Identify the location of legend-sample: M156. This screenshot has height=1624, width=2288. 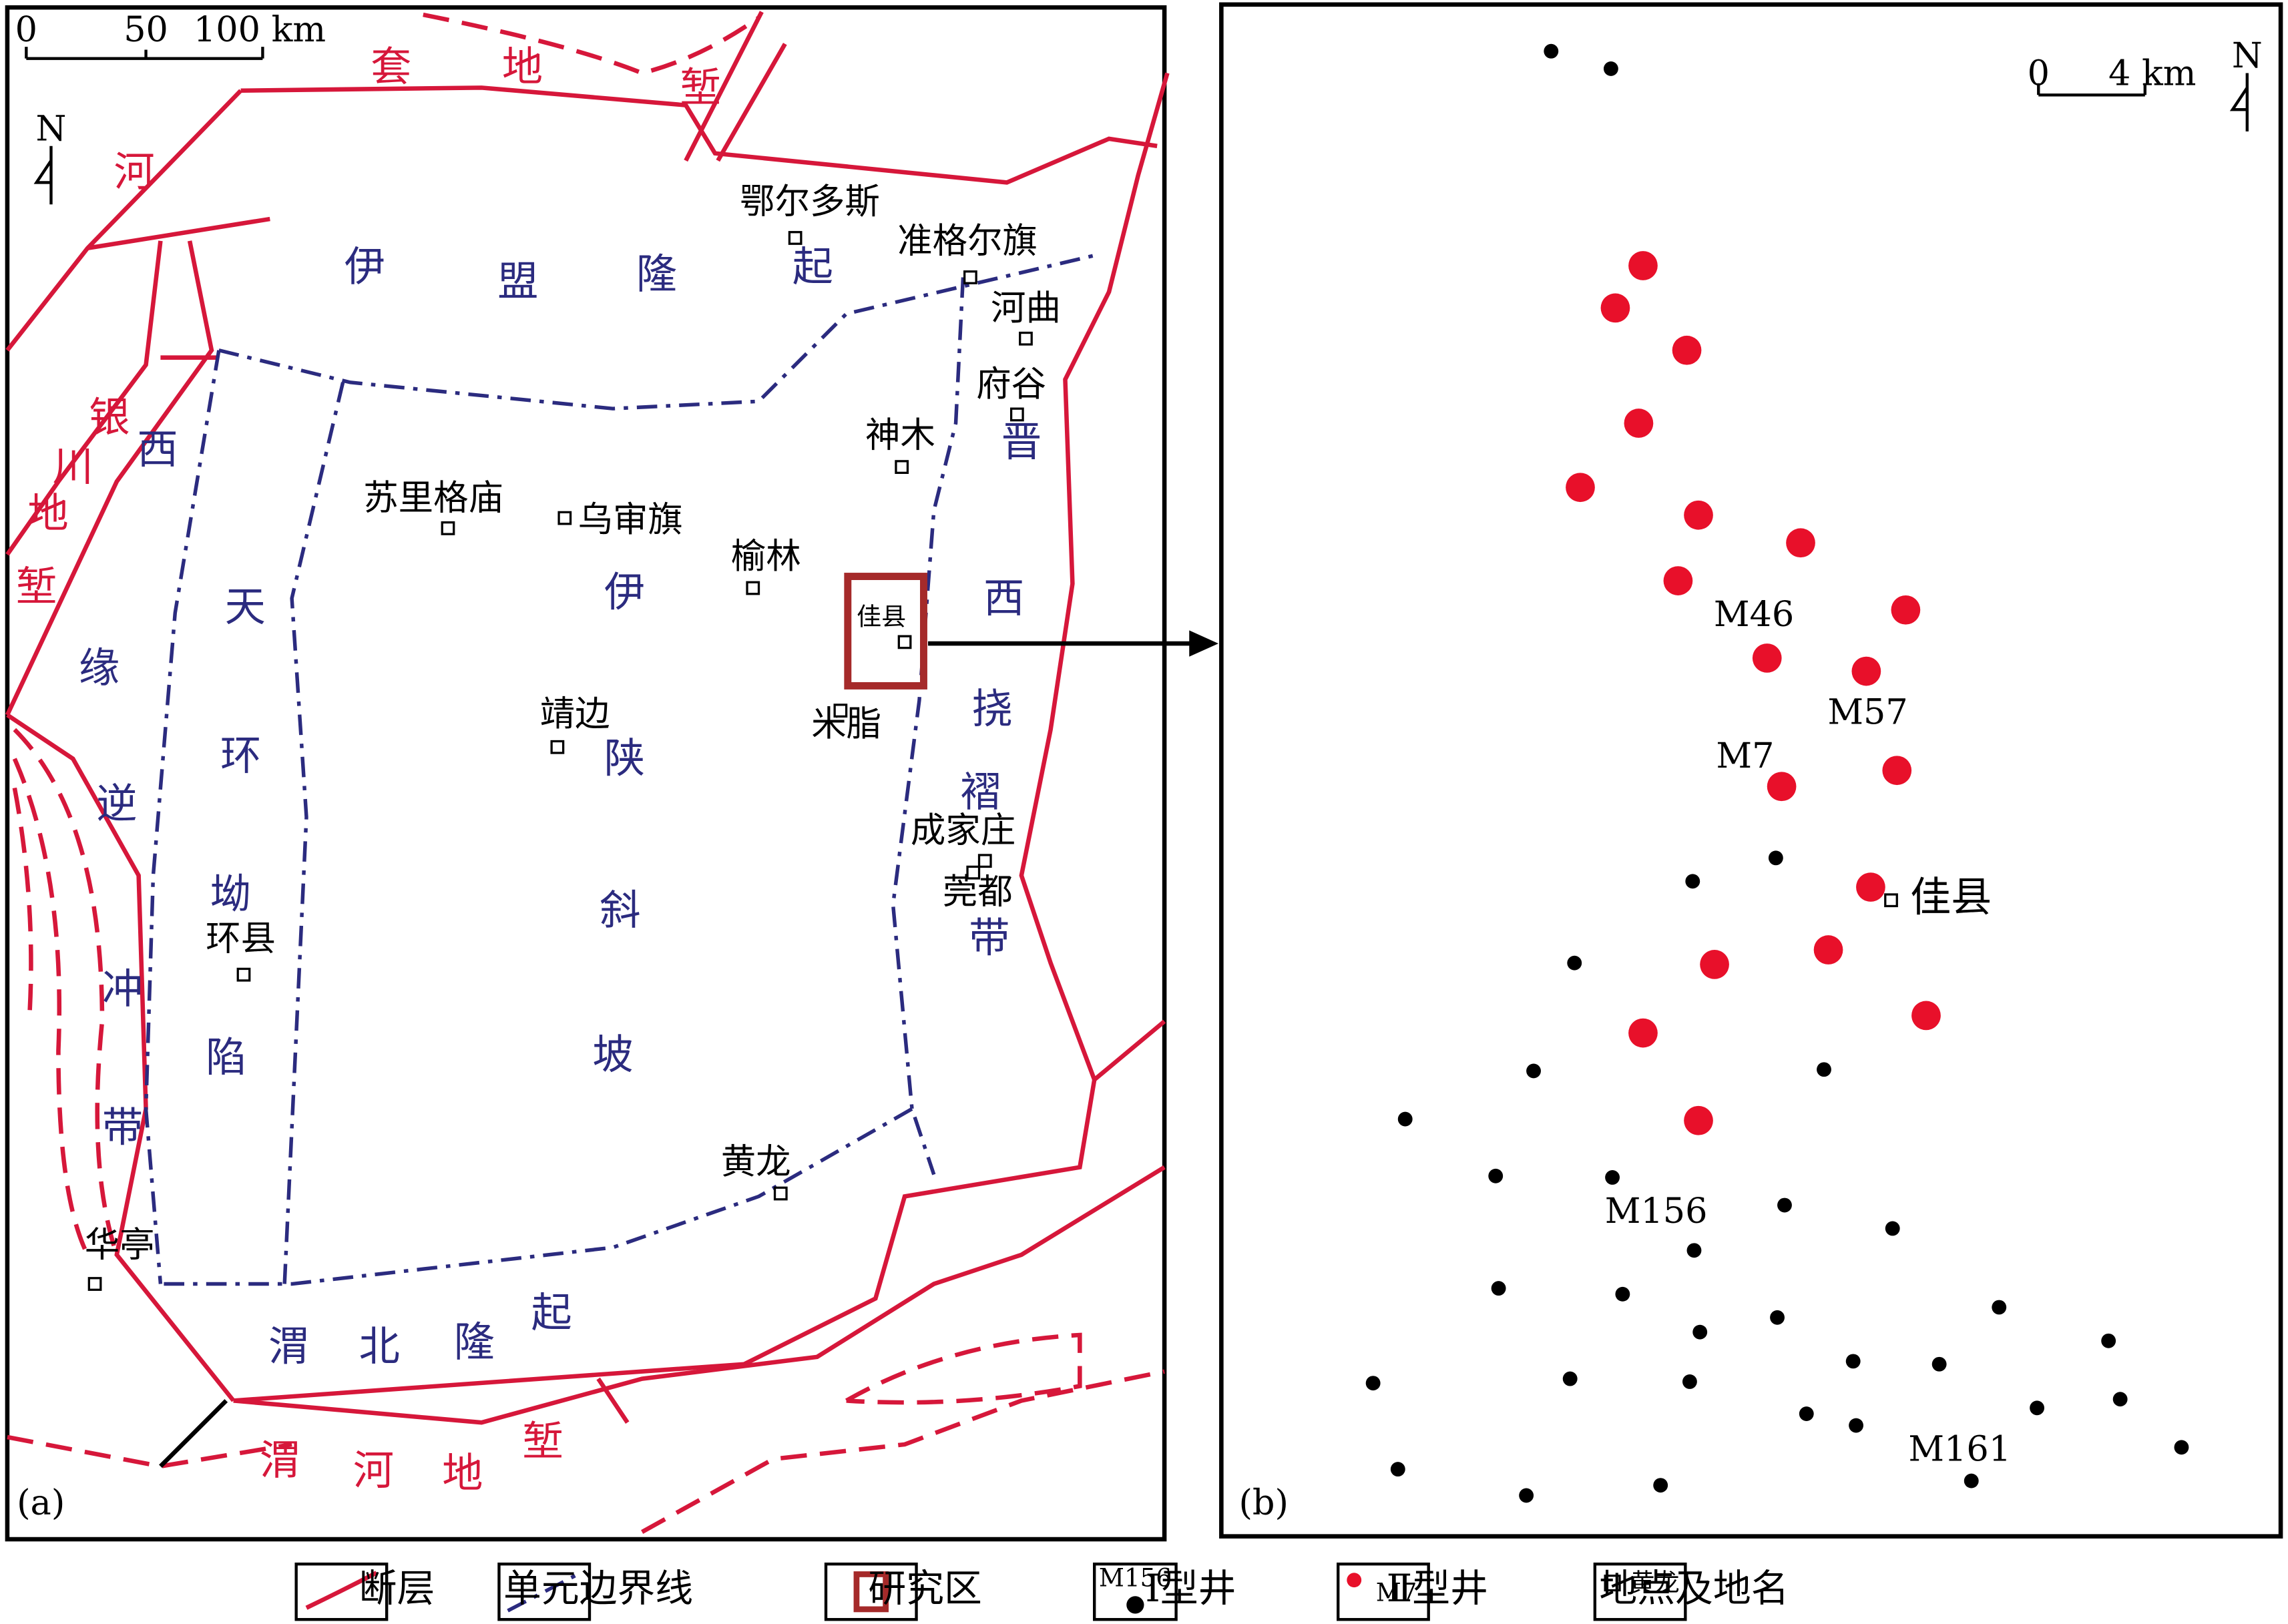
(1135, 1578).